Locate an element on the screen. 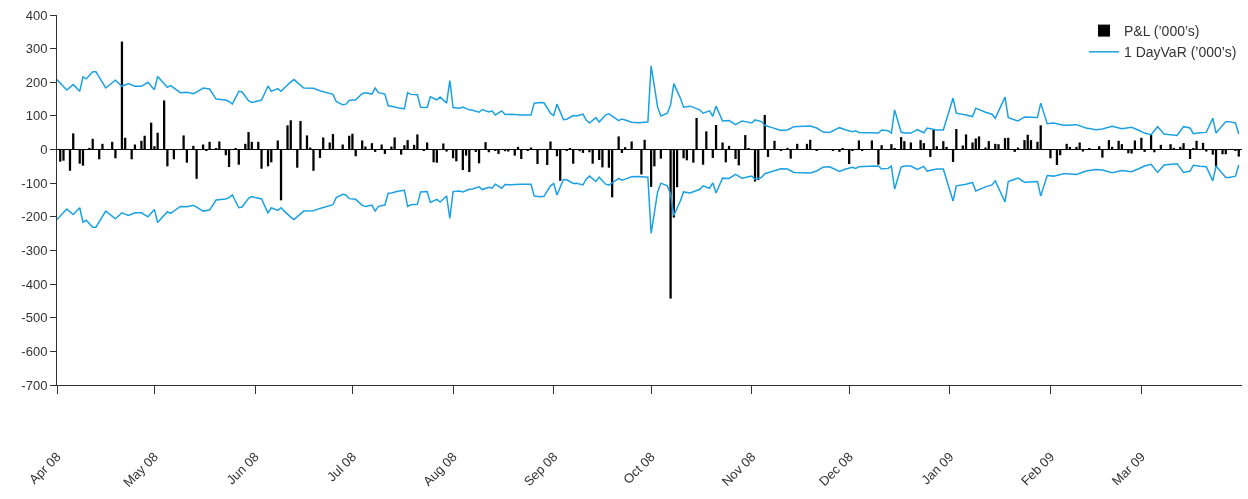 Image resolution: width=1248 pixels, height=499 pixels. x-tick-label: Mar 09 is located at coordinates (1128, 469).